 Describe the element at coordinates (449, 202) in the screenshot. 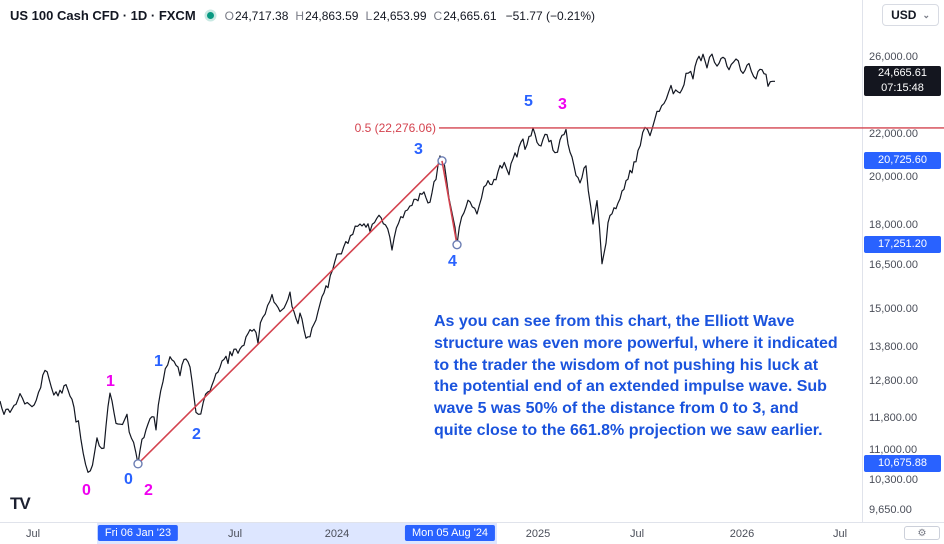

I see `trendline` at that location.